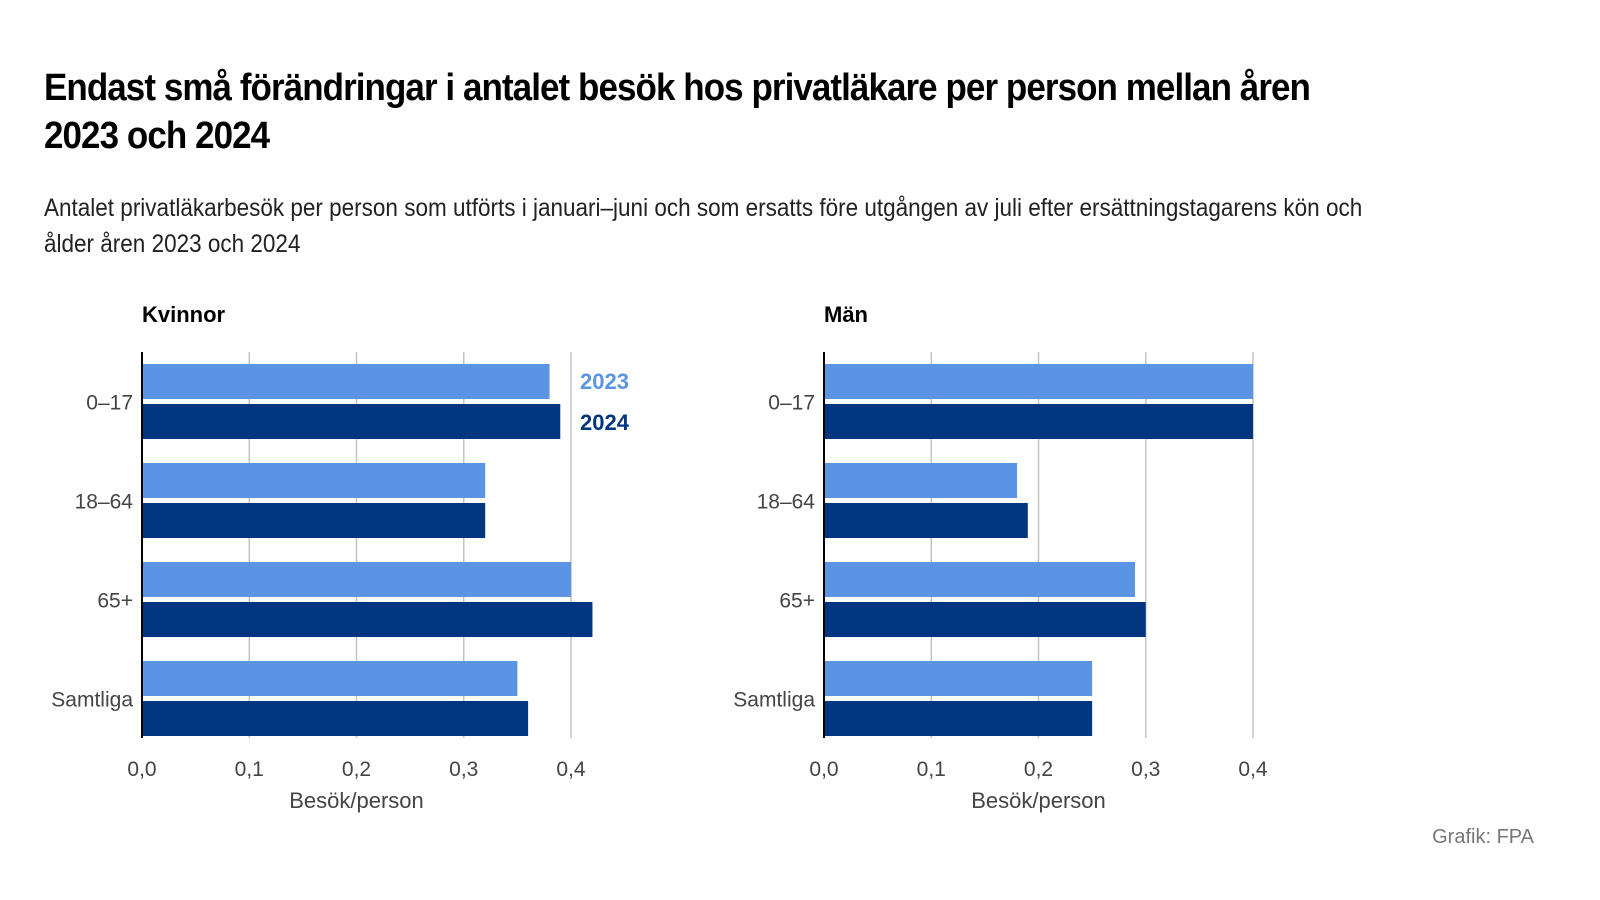  I want to click on legend-entry-2024: 2024, so click(605, 422).